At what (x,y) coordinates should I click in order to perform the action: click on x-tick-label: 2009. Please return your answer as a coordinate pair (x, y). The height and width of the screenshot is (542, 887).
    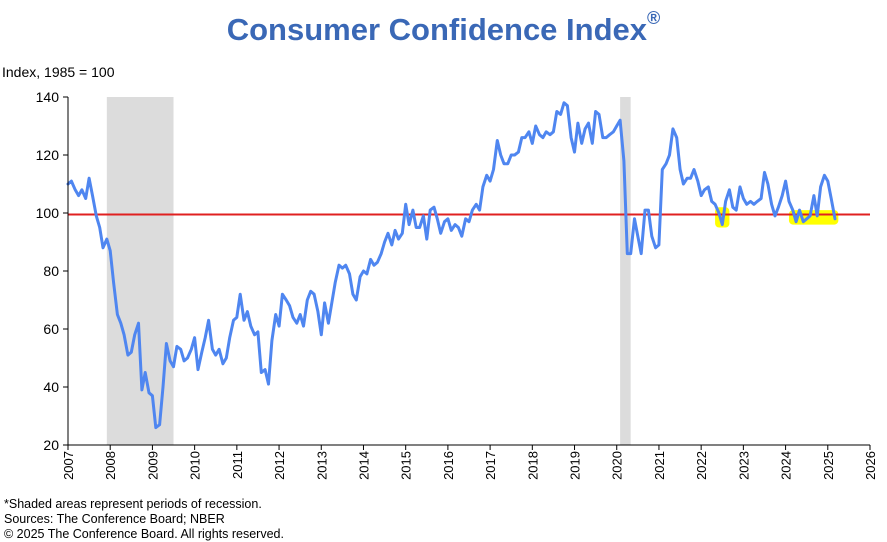
    Looking at the image, I should click on (152, 465).